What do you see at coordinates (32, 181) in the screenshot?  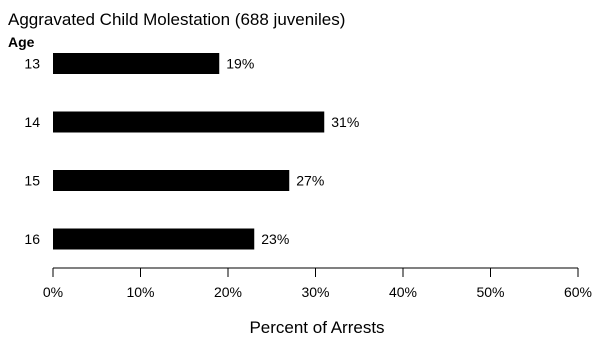 I see `category-label-15: 15` at bounding box center [32, 181].